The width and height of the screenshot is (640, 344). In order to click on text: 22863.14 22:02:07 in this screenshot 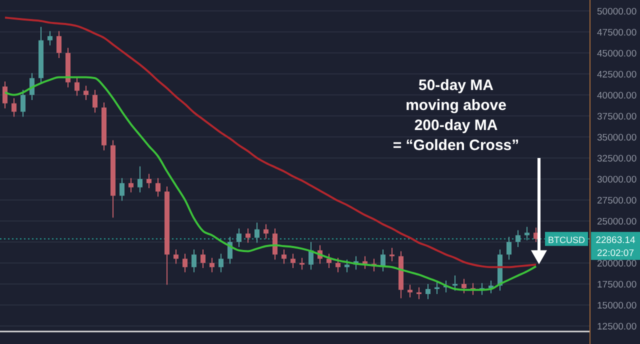, I will do `click(616, 246)`.